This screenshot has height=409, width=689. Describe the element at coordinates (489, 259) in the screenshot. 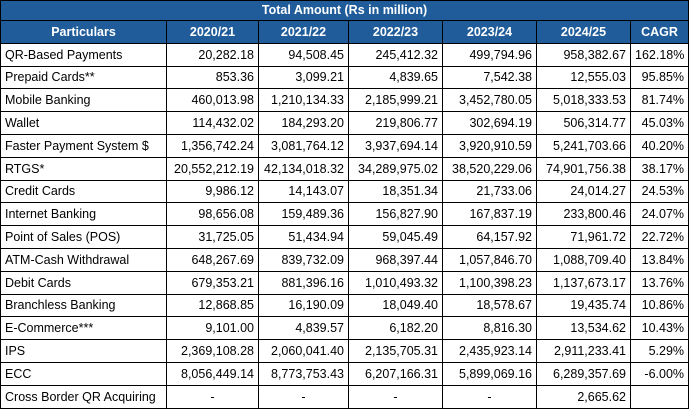

I see `amount-cell: 1,057,846.70` at that location.